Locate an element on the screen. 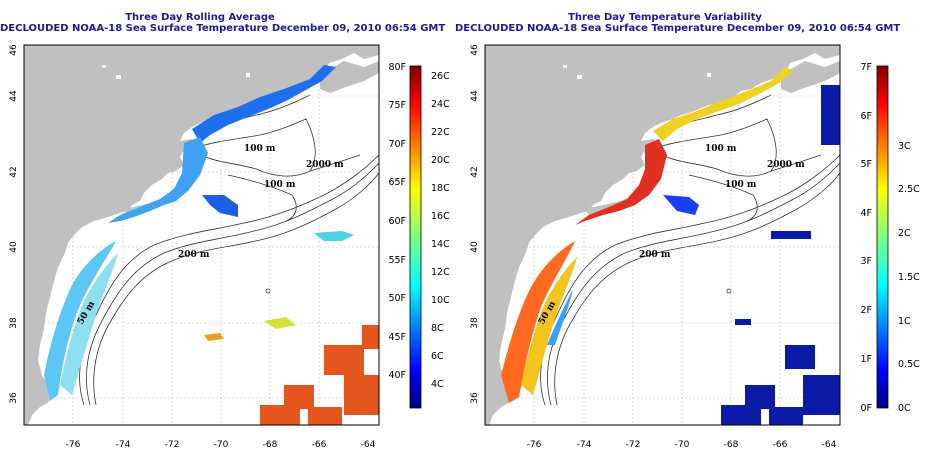 Image resolution: width=950 pixels, height=475 pixels. left-cb-c-label: 24C is located at coordinates (440, 104).